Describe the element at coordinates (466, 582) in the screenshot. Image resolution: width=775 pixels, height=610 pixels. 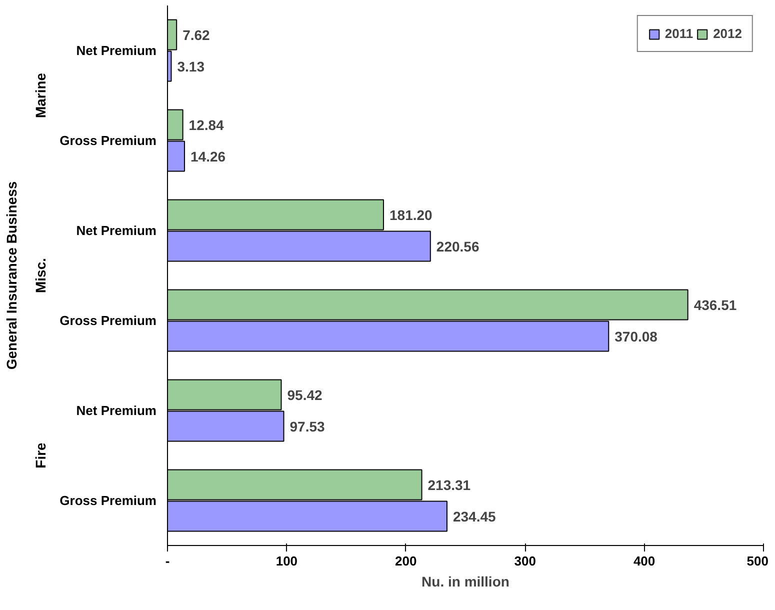
I see `x-axis-title: Nu. in million` at that location.